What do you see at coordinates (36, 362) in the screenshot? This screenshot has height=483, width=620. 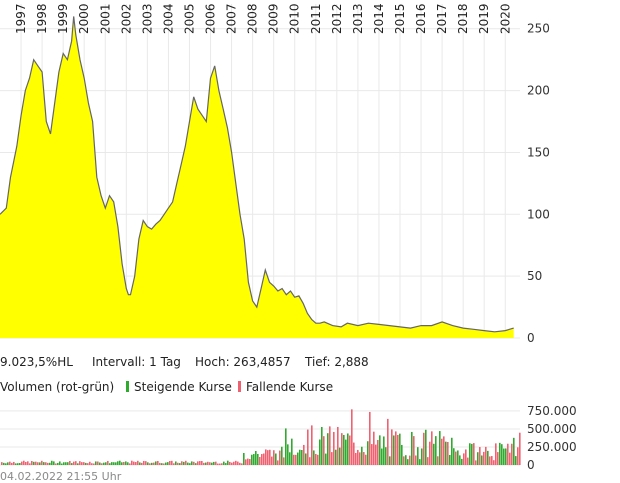 I see `change-label: 9.023,5%HL` at bounding box center [36, 362].